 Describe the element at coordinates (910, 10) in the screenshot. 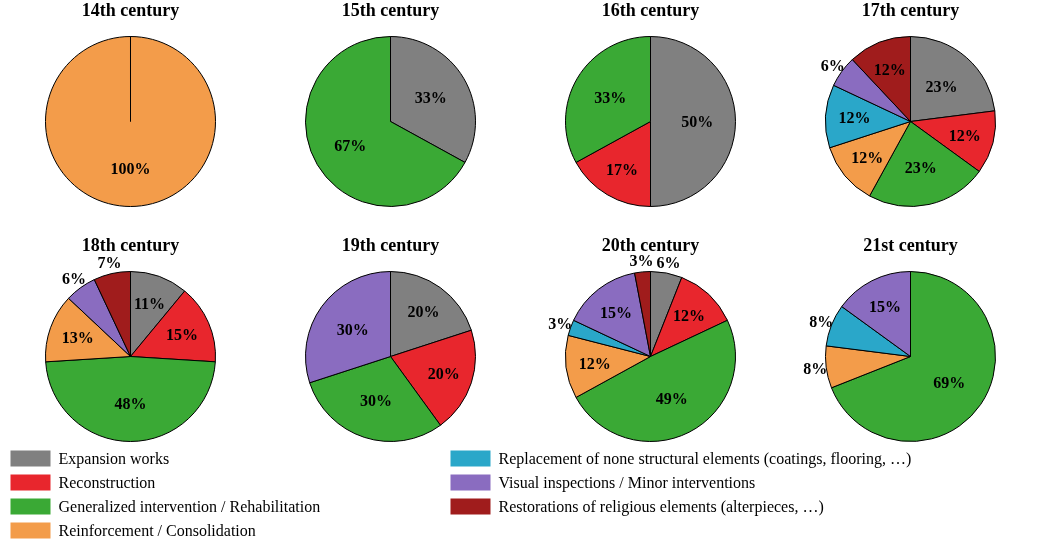

I see `chart-title: 17th century` at that location.